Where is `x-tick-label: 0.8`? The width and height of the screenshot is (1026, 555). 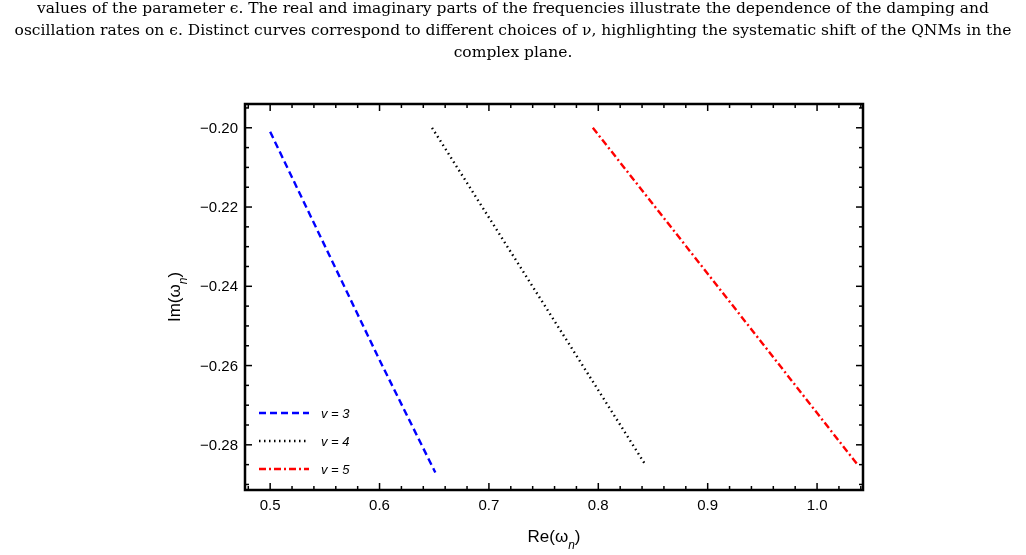
x-tick-label: 0.8 is located at coordinates (598, 504).